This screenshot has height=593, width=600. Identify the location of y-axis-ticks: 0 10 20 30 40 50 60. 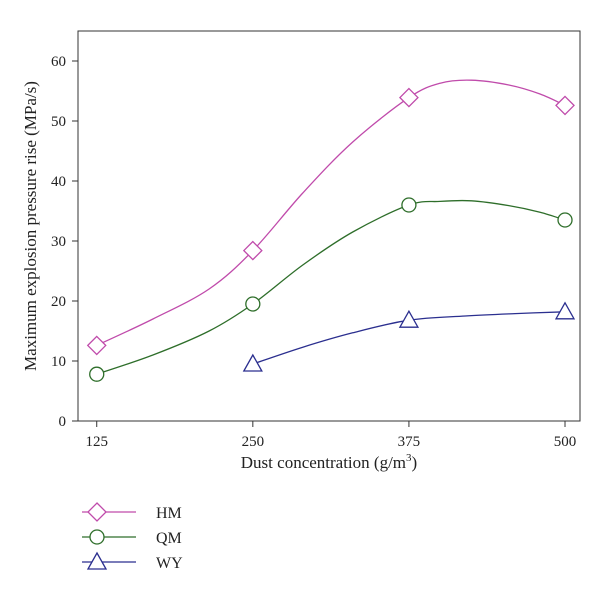
(64, 242).